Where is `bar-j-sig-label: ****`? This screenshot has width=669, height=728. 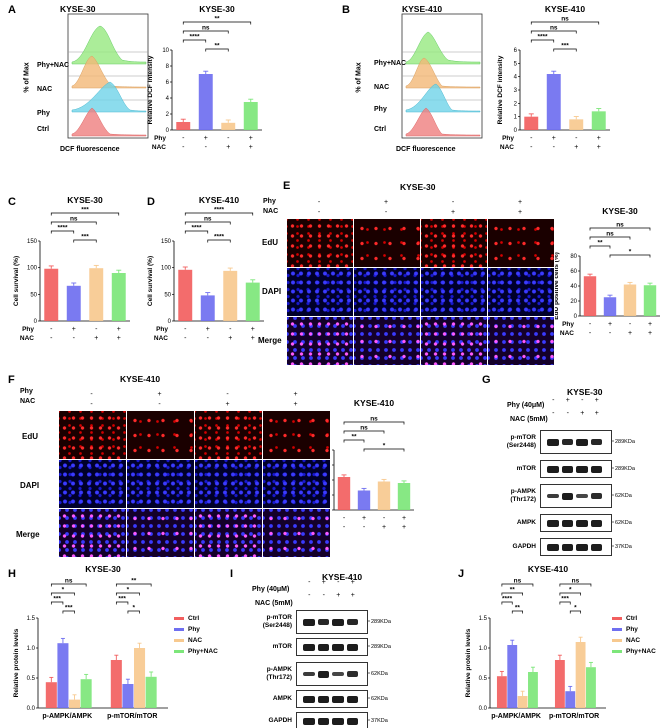
bar-j-sig-label: **** is located at coordinates (507, 599).